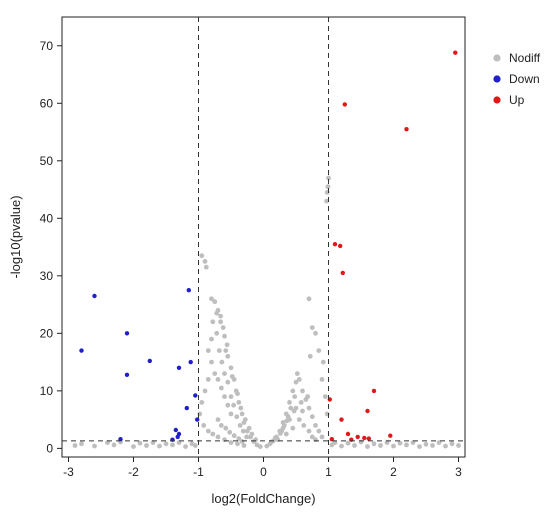 This screenshot has width=550, height=515. I want to click on y-axis-label: -log10(pvalue), so click(15, 236).